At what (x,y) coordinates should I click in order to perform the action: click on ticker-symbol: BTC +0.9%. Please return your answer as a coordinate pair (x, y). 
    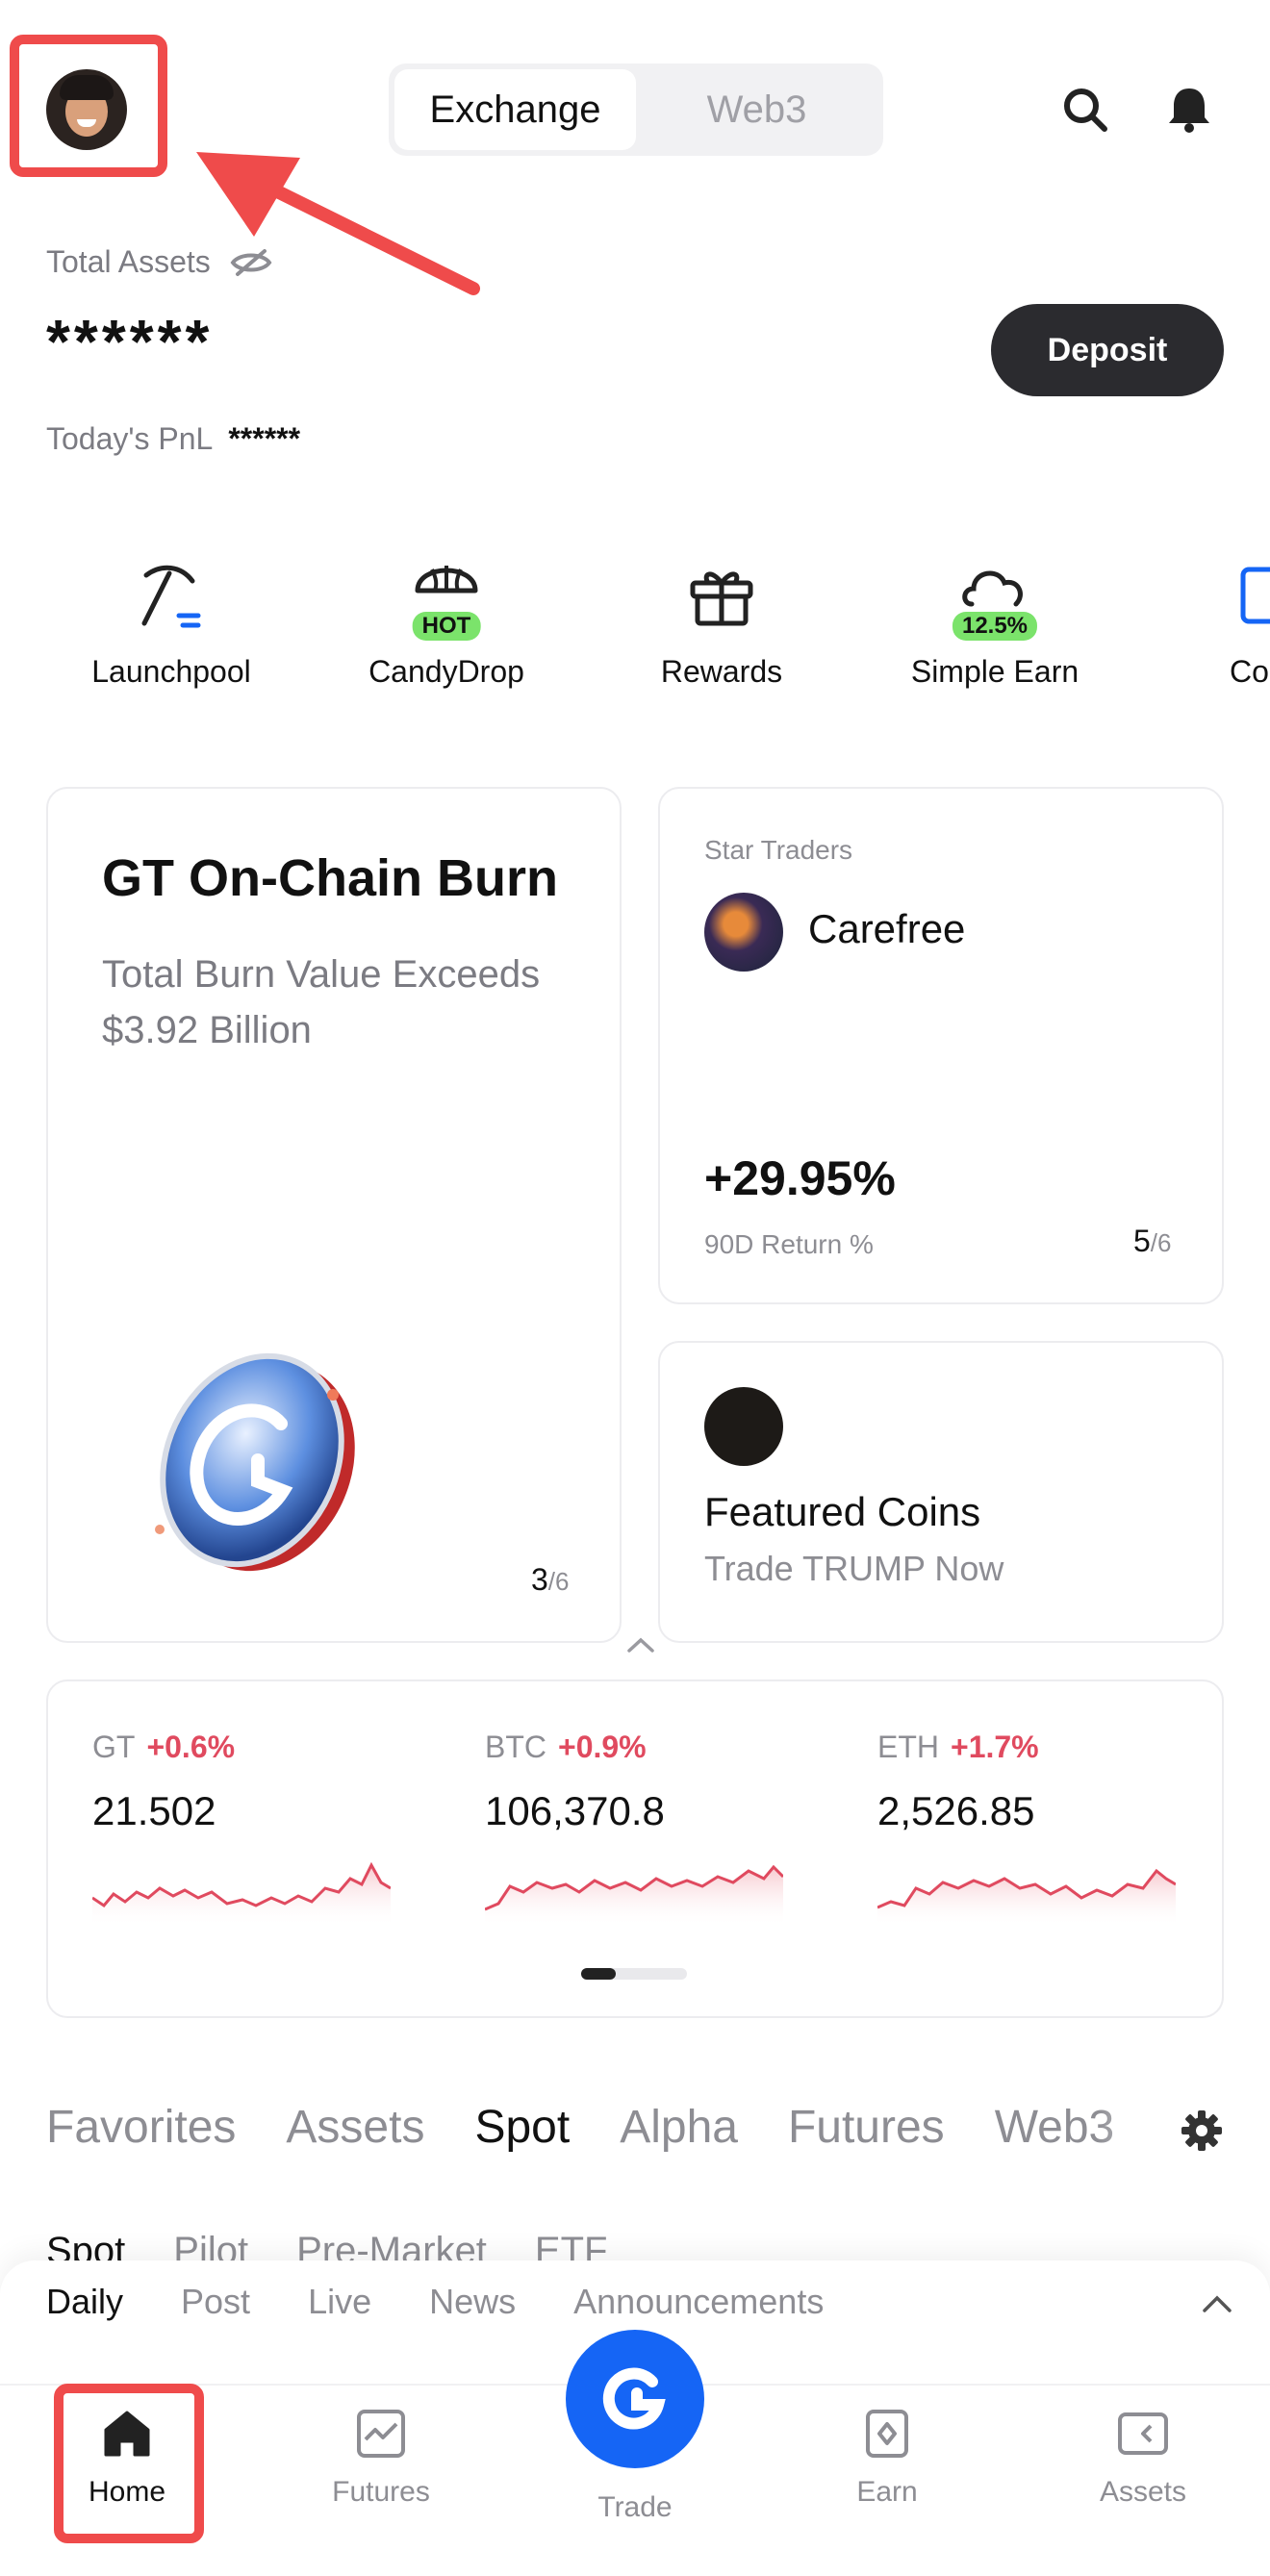
    Looking at the image, I should click on (648, 1748).